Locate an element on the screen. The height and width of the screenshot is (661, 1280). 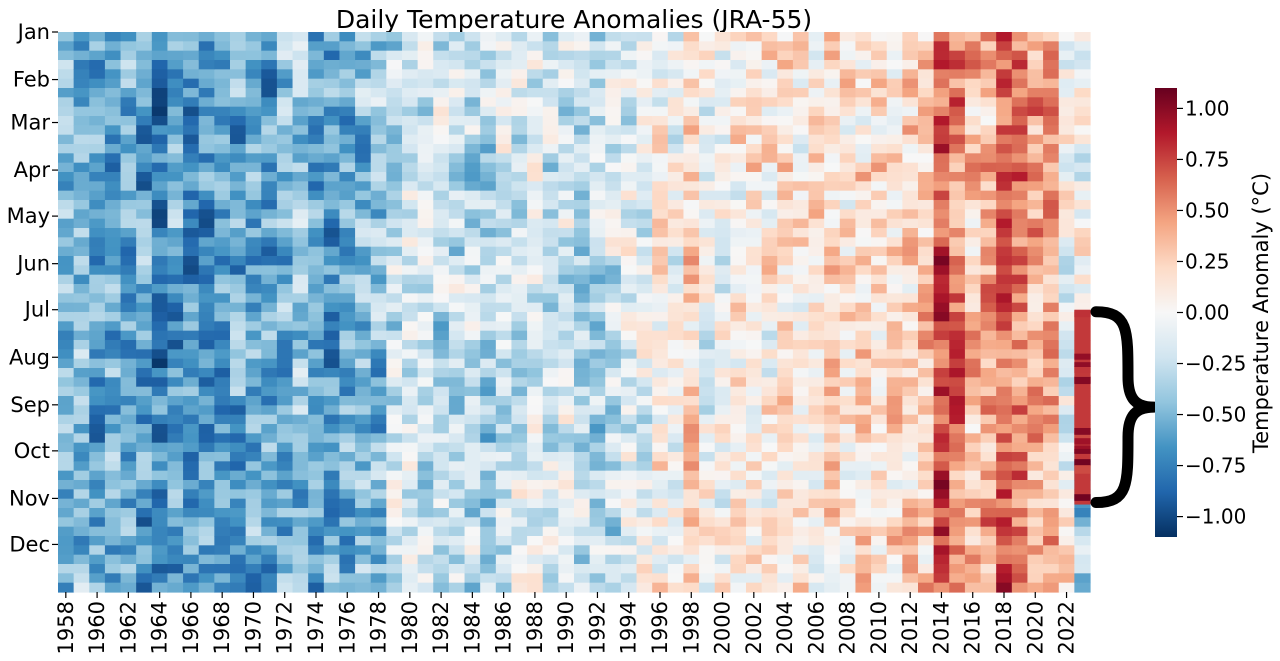
x-tick-label: 1970 is located at coordinates (253, 627).